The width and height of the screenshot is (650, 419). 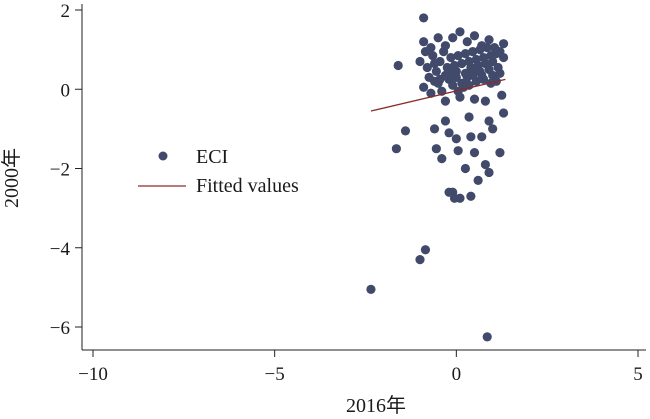 What do you see at coordinates (376, 405) in the screenshot?
I see `x-axis-title: 2016年` at bounding box center [376, 405].